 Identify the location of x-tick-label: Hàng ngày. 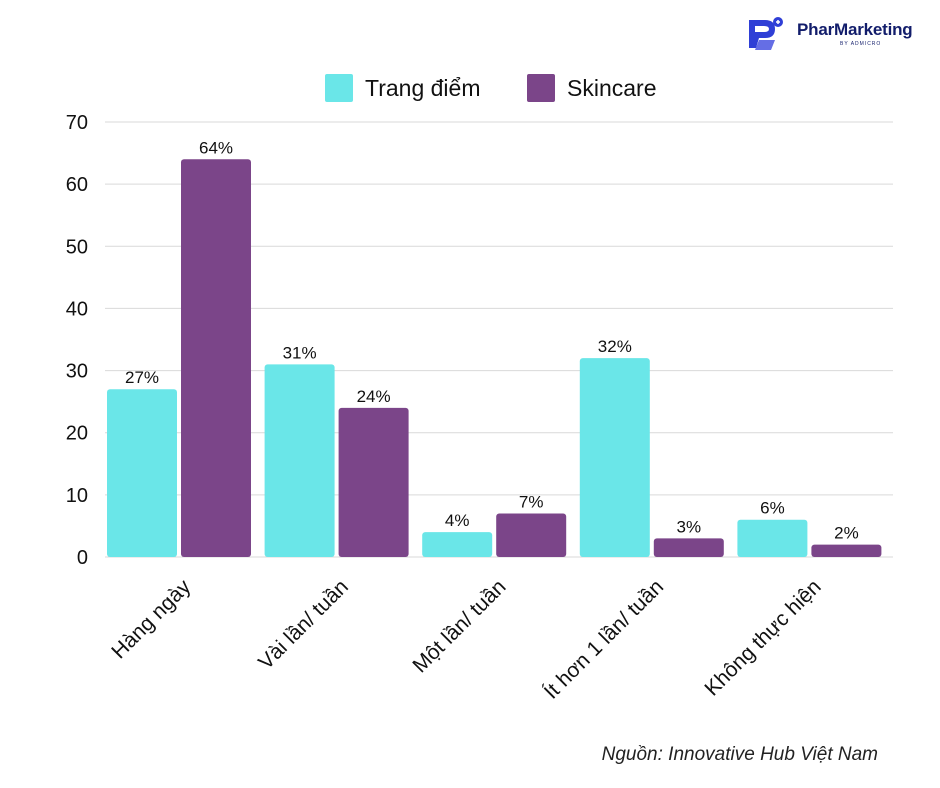
(151, 619).